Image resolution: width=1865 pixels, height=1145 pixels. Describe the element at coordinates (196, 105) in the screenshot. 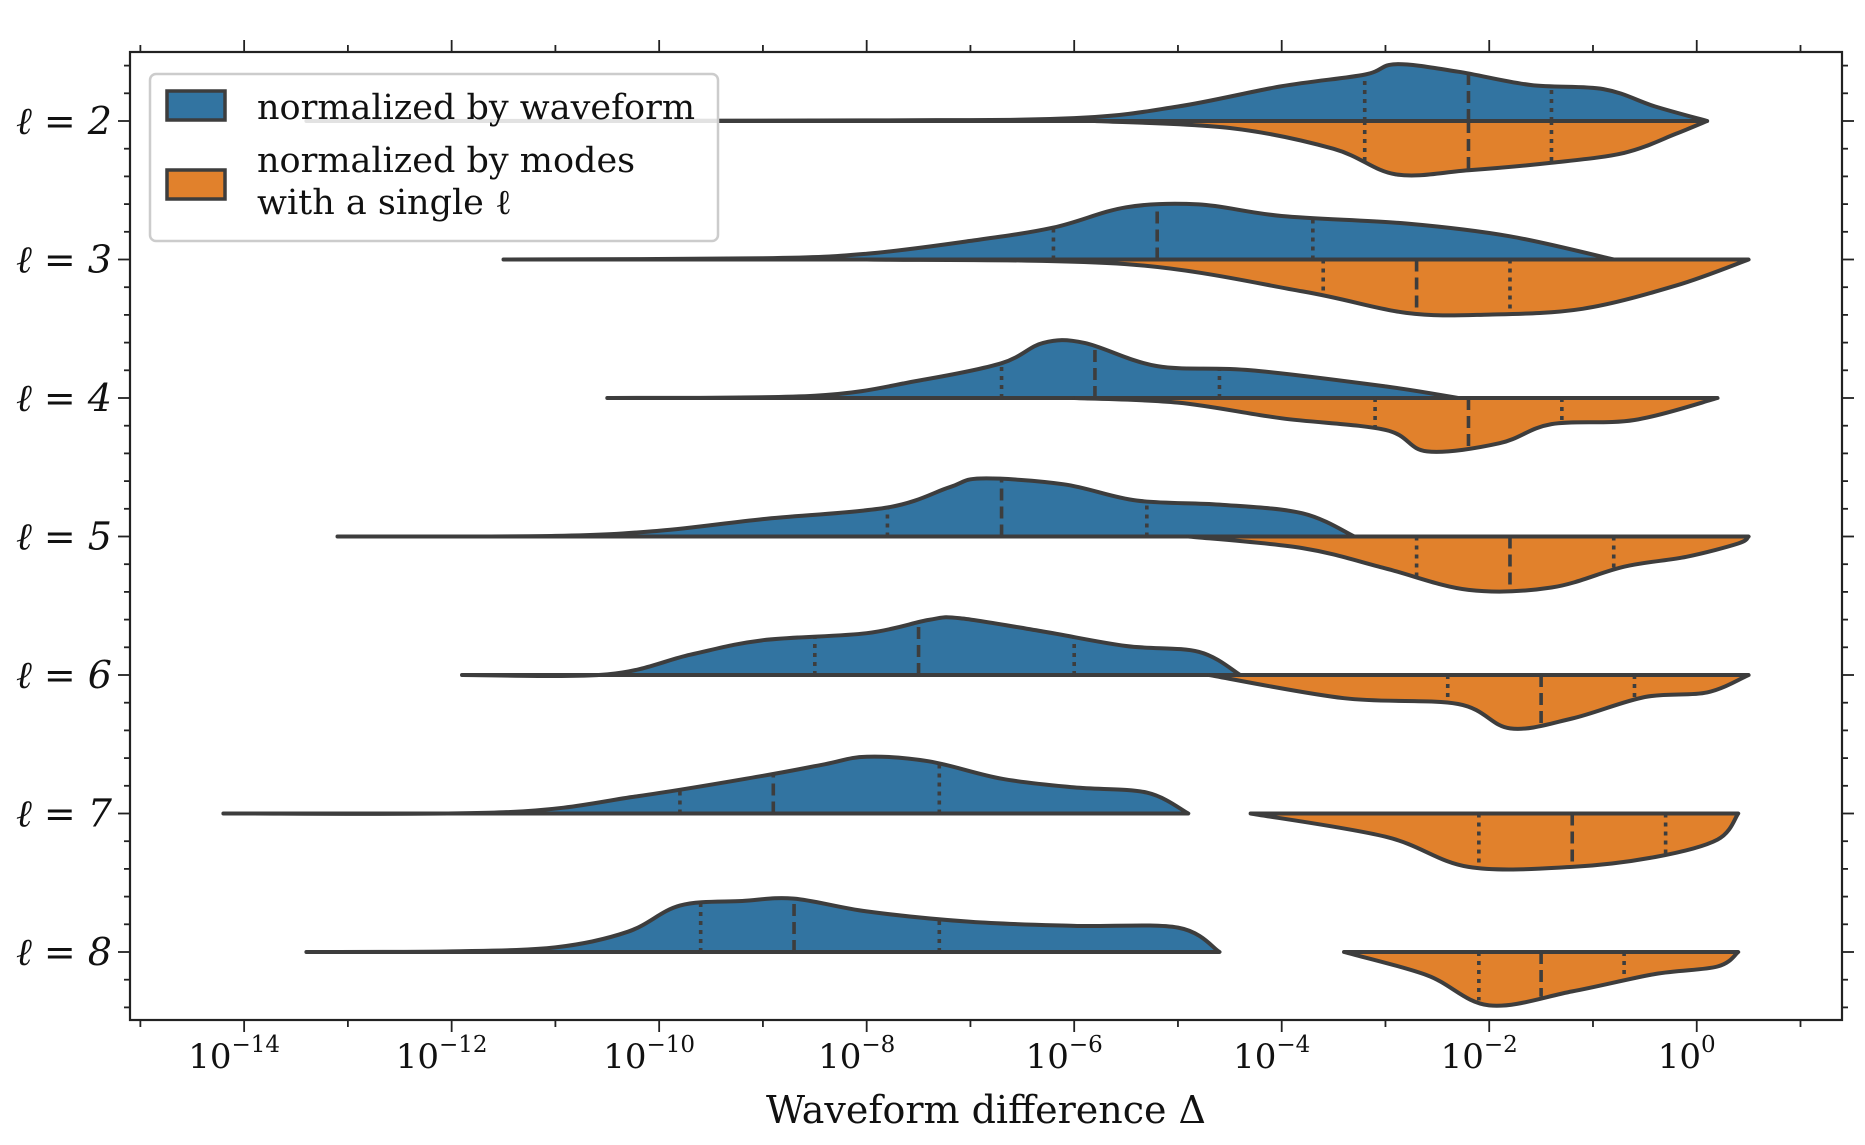

I see `legend-swatch-waveform` at that location.